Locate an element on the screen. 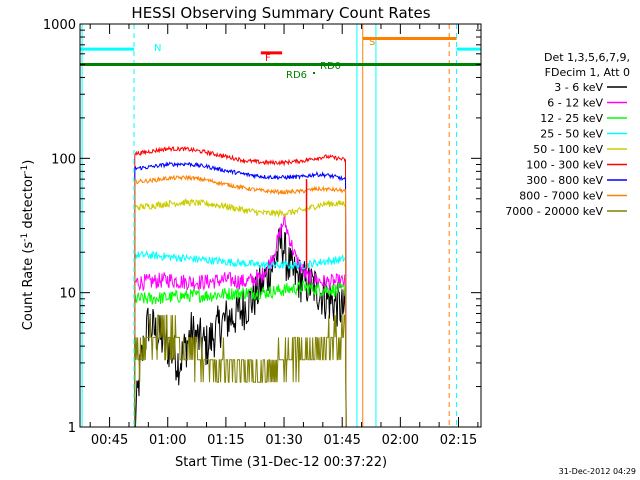 The image size is (640, 480). x-tick-label-5: 01:45 is located at coordinates (341, 440).